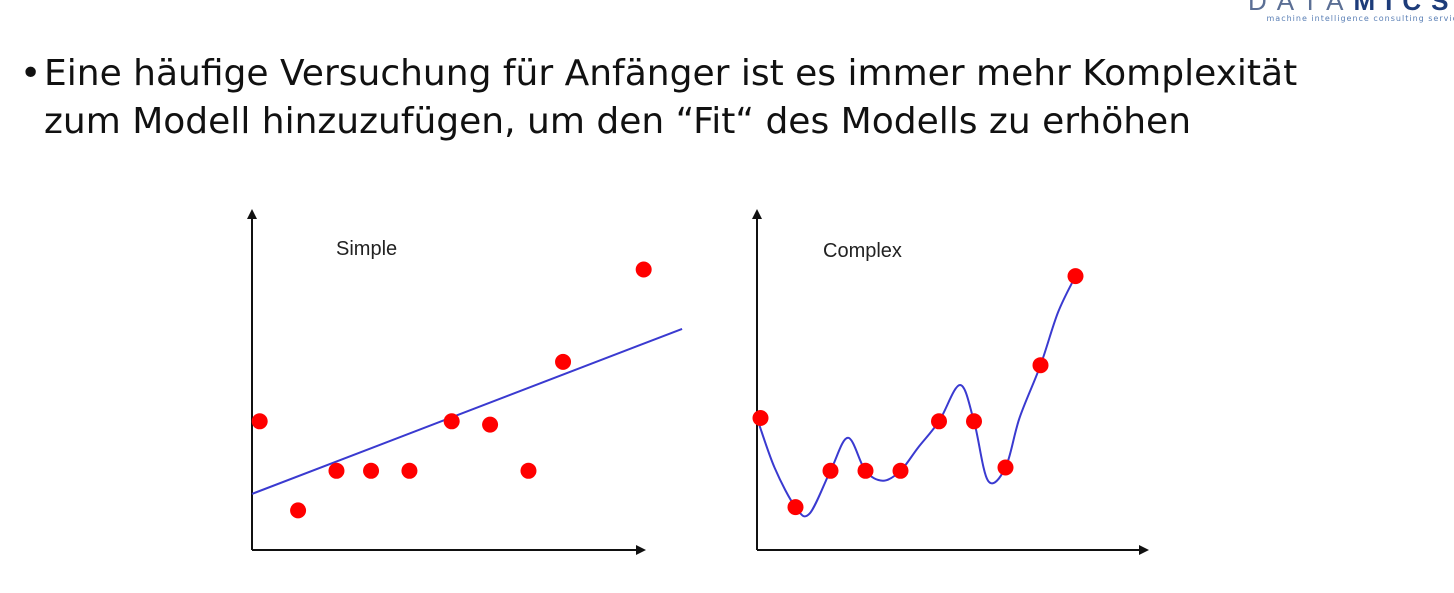 The image size is (1454, 593). I want to click on complex-fit-curve, so click(916, 396).